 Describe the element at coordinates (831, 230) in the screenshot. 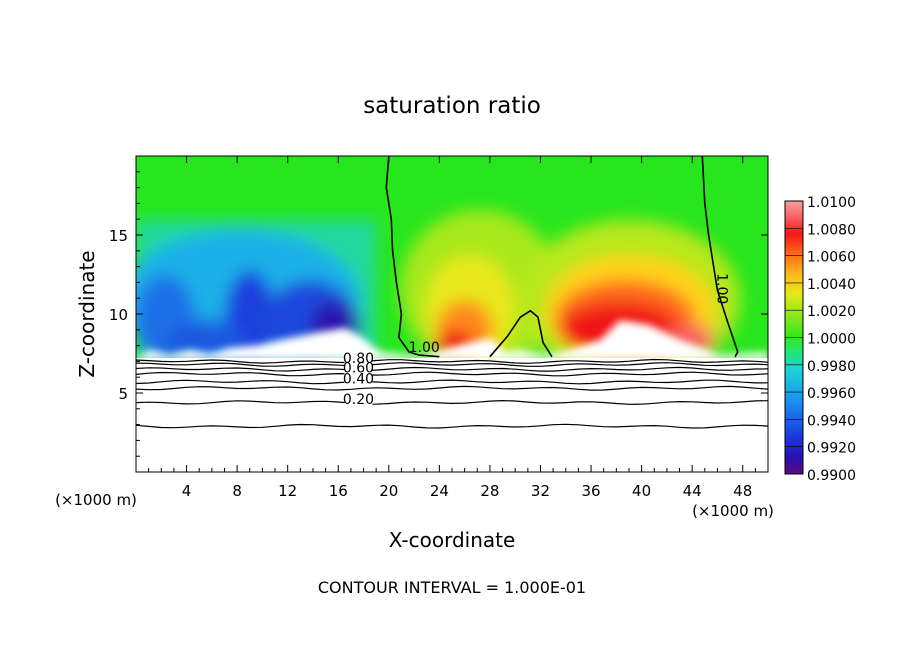

I see `colorbar-label: 1.0080` at that location.